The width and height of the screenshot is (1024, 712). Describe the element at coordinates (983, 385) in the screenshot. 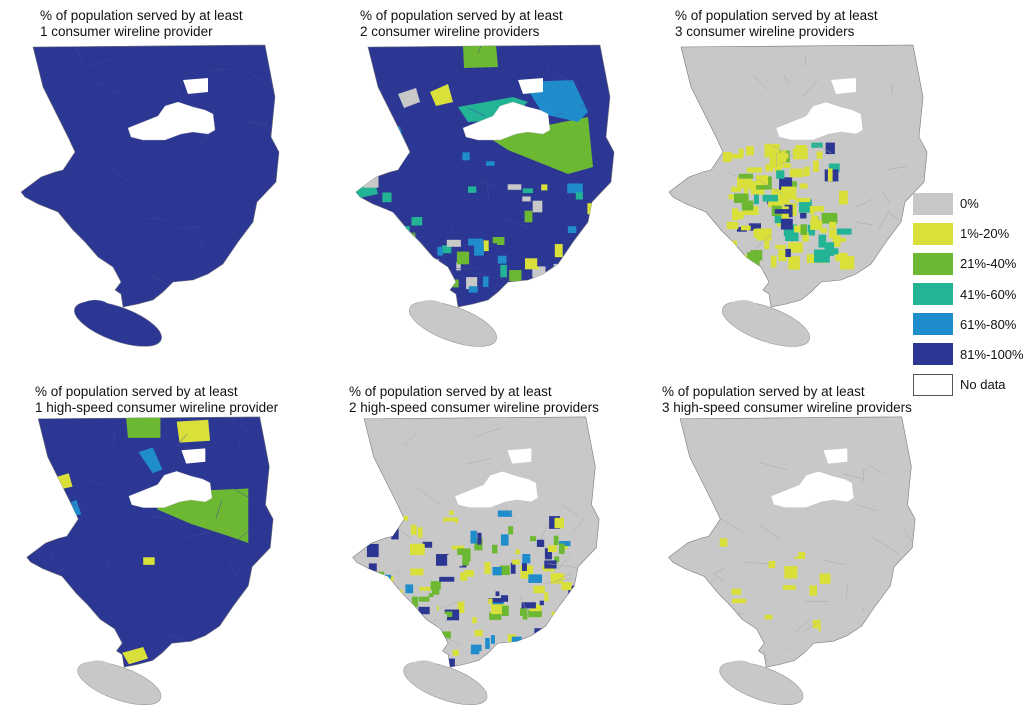

I see `legend-label: No data` at that location.